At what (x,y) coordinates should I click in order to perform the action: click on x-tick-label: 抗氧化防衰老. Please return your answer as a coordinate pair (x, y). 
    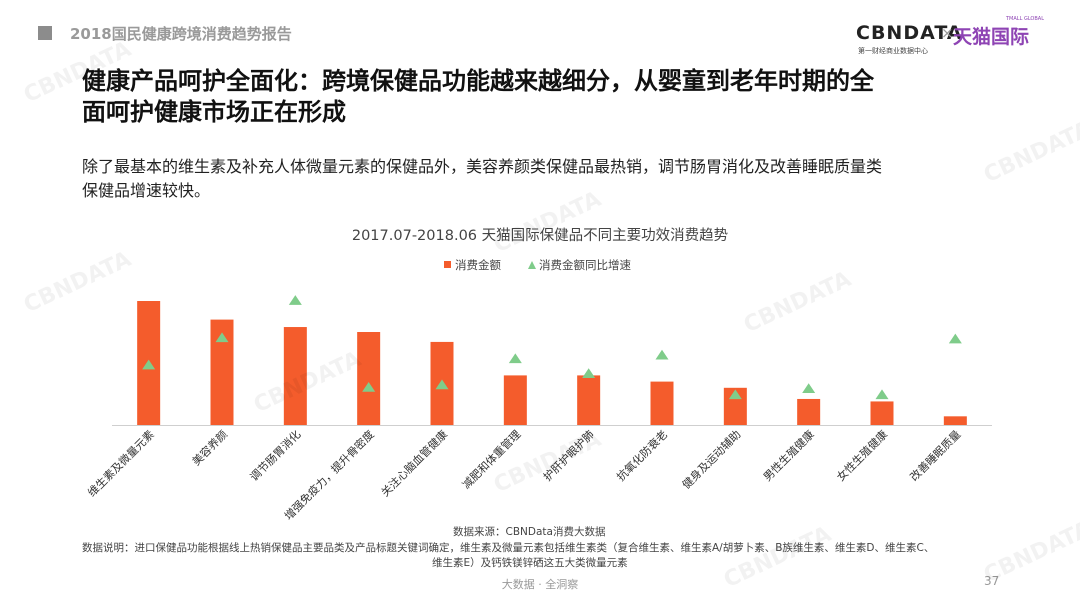
    Looking at the image, I should click on (642, 455).